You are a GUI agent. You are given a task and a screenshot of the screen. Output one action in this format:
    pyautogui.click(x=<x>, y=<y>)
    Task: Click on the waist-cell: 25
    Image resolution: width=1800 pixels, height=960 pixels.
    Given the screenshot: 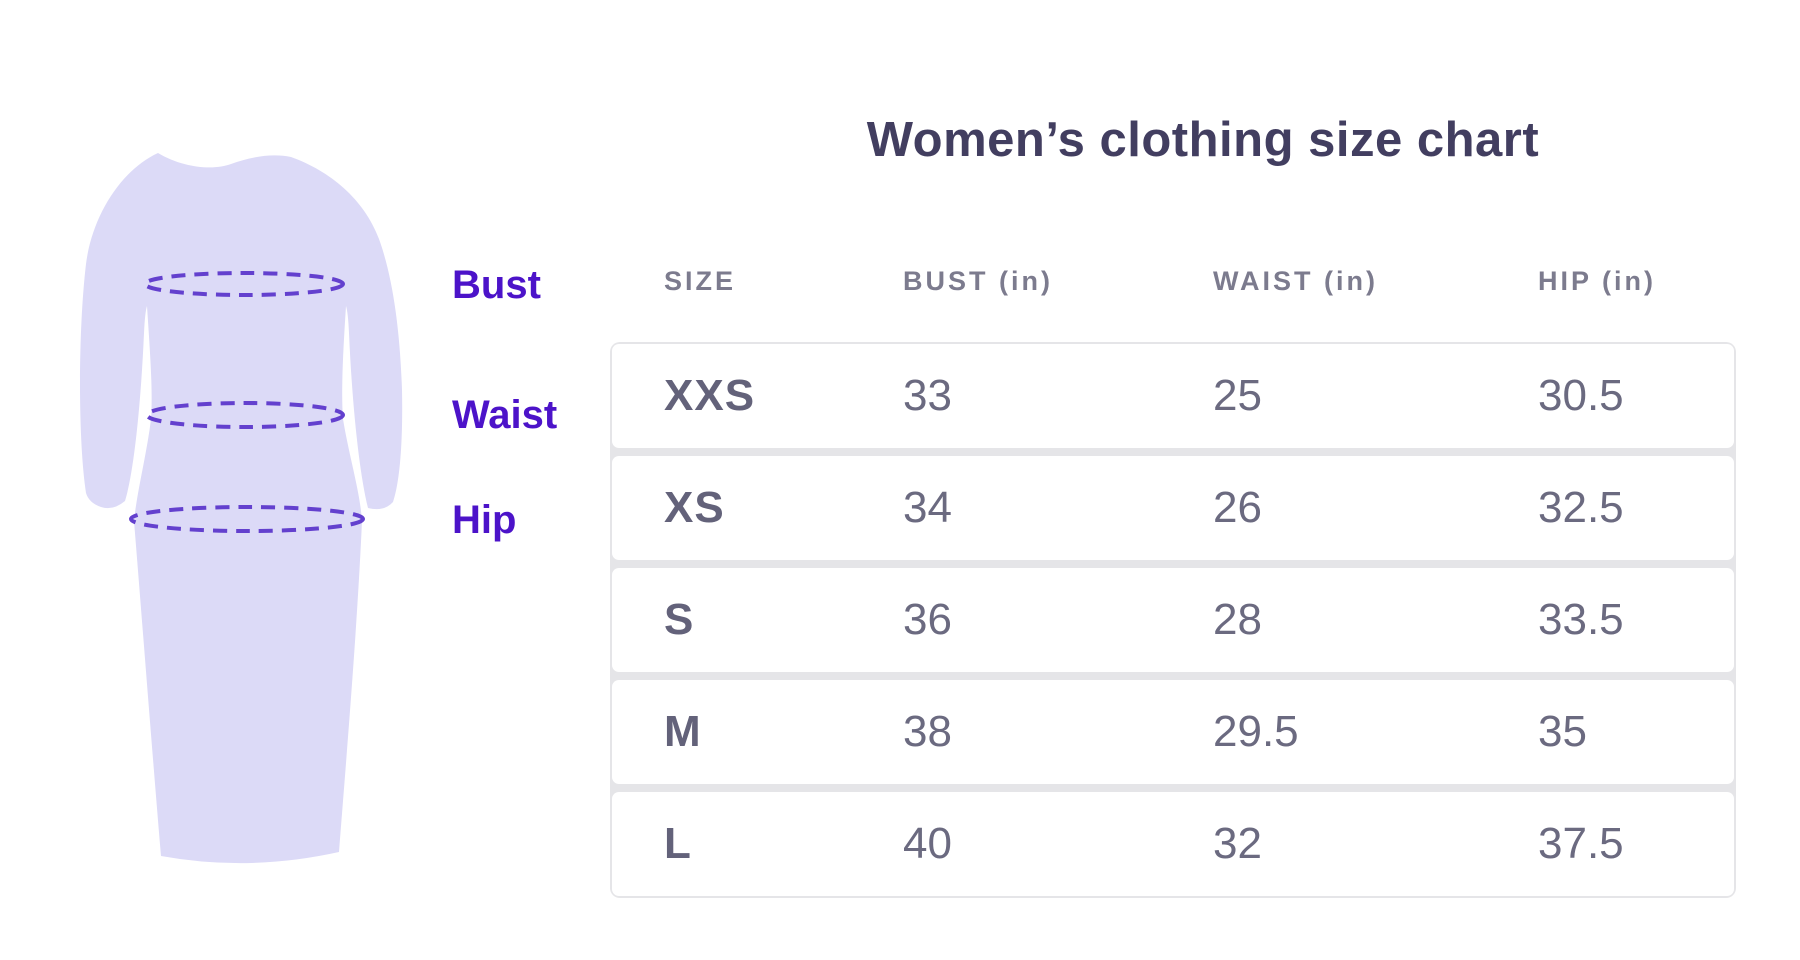 What is the action you would take?
    pyautogui.click(x=1237, y=395)
    